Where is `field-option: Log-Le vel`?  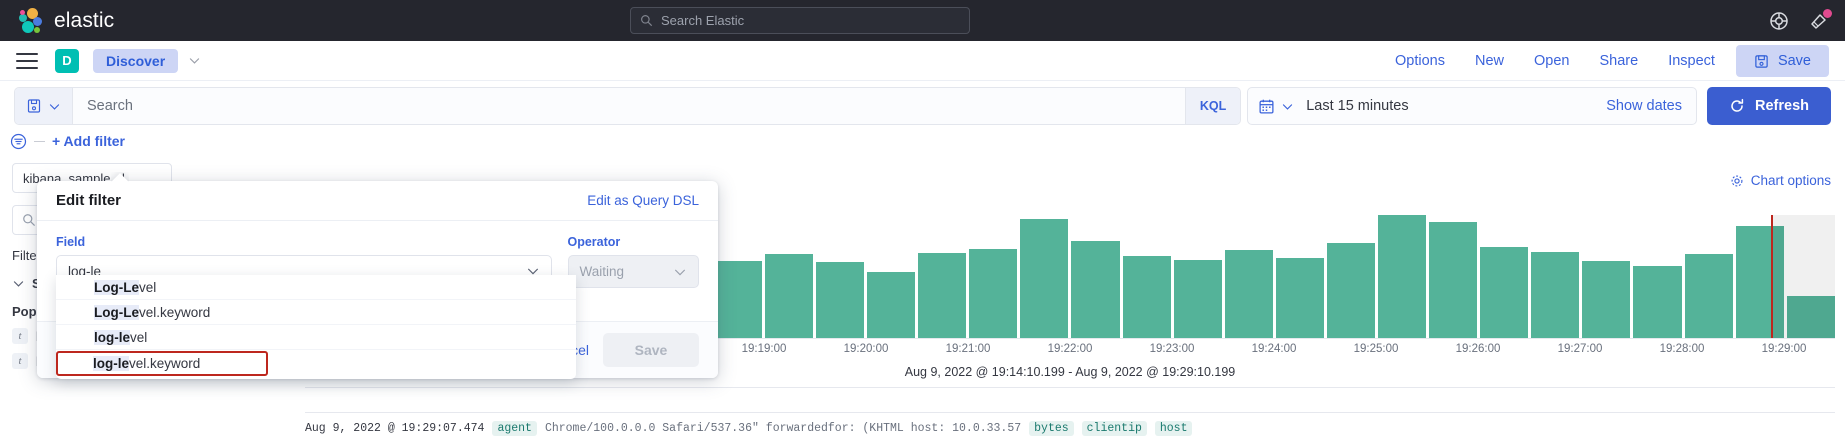
field-option: Log-Le vel is located at coordinates (316, 287).